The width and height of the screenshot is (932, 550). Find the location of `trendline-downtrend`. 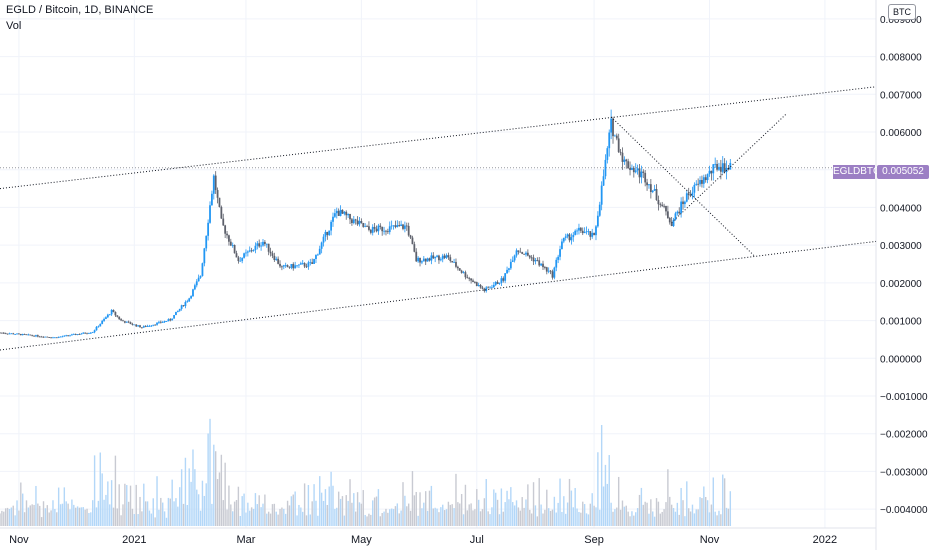

trendline-downtrend is located at coordinates (683, 186).